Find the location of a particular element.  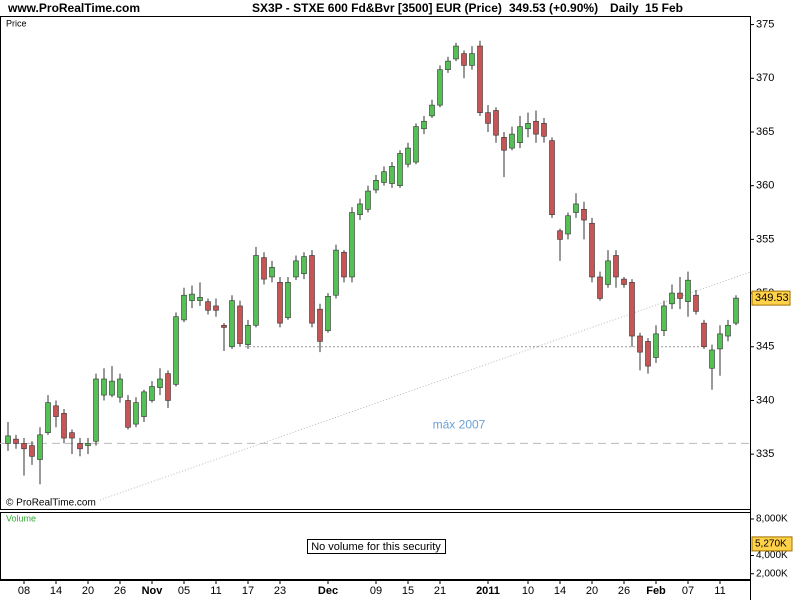

copyright: © ProRealTime.com is located at coordinates (51, 503).